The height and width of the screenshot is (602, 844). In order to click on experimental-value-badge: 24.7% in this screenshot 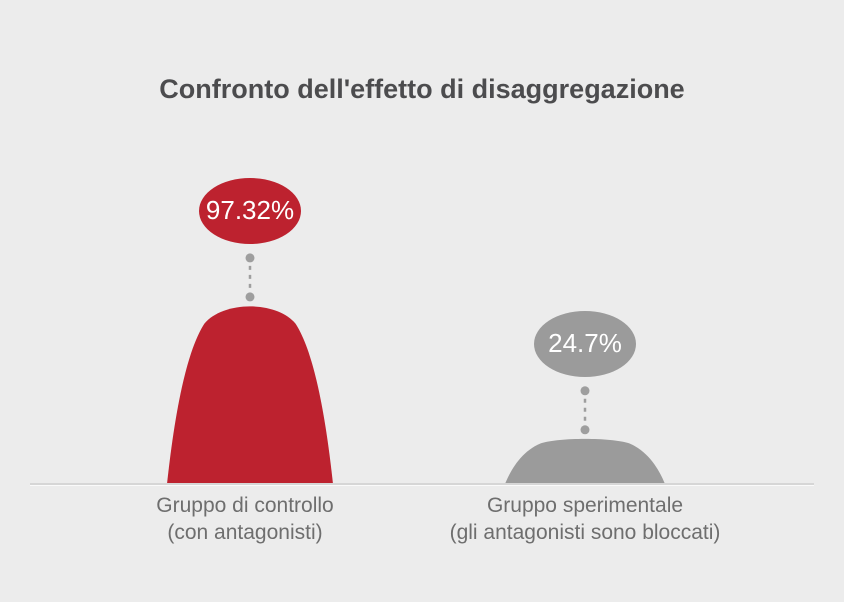, I will do `click(585, 343)`.